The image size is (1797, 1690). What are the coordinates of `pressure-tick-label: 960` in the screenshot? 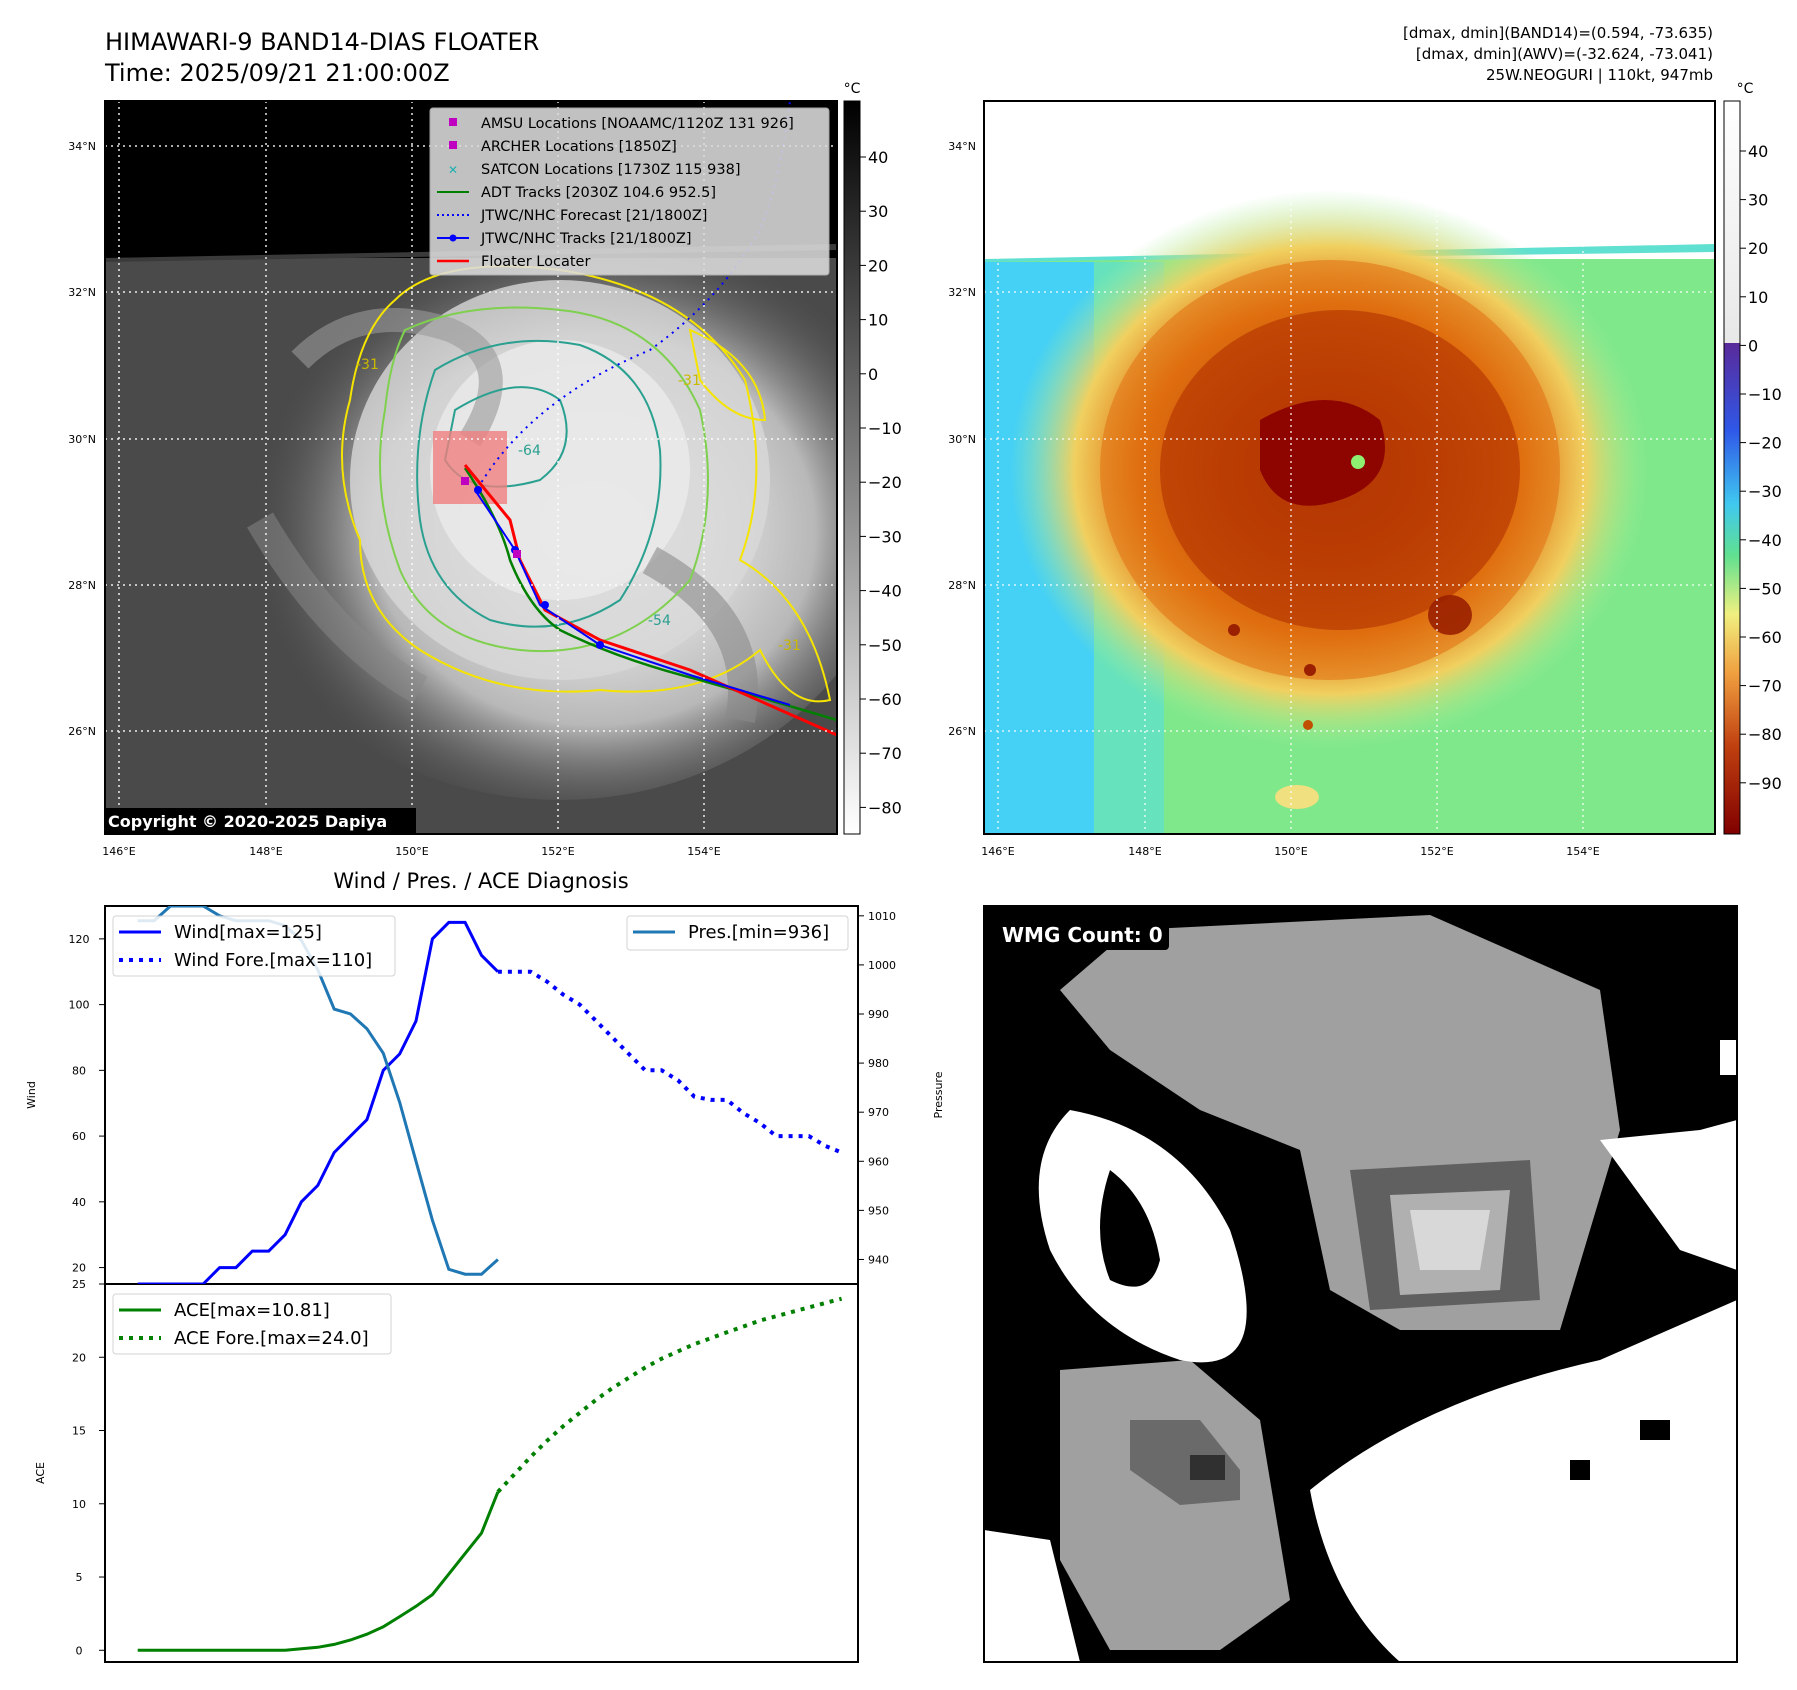 It's located at (878, 1161).